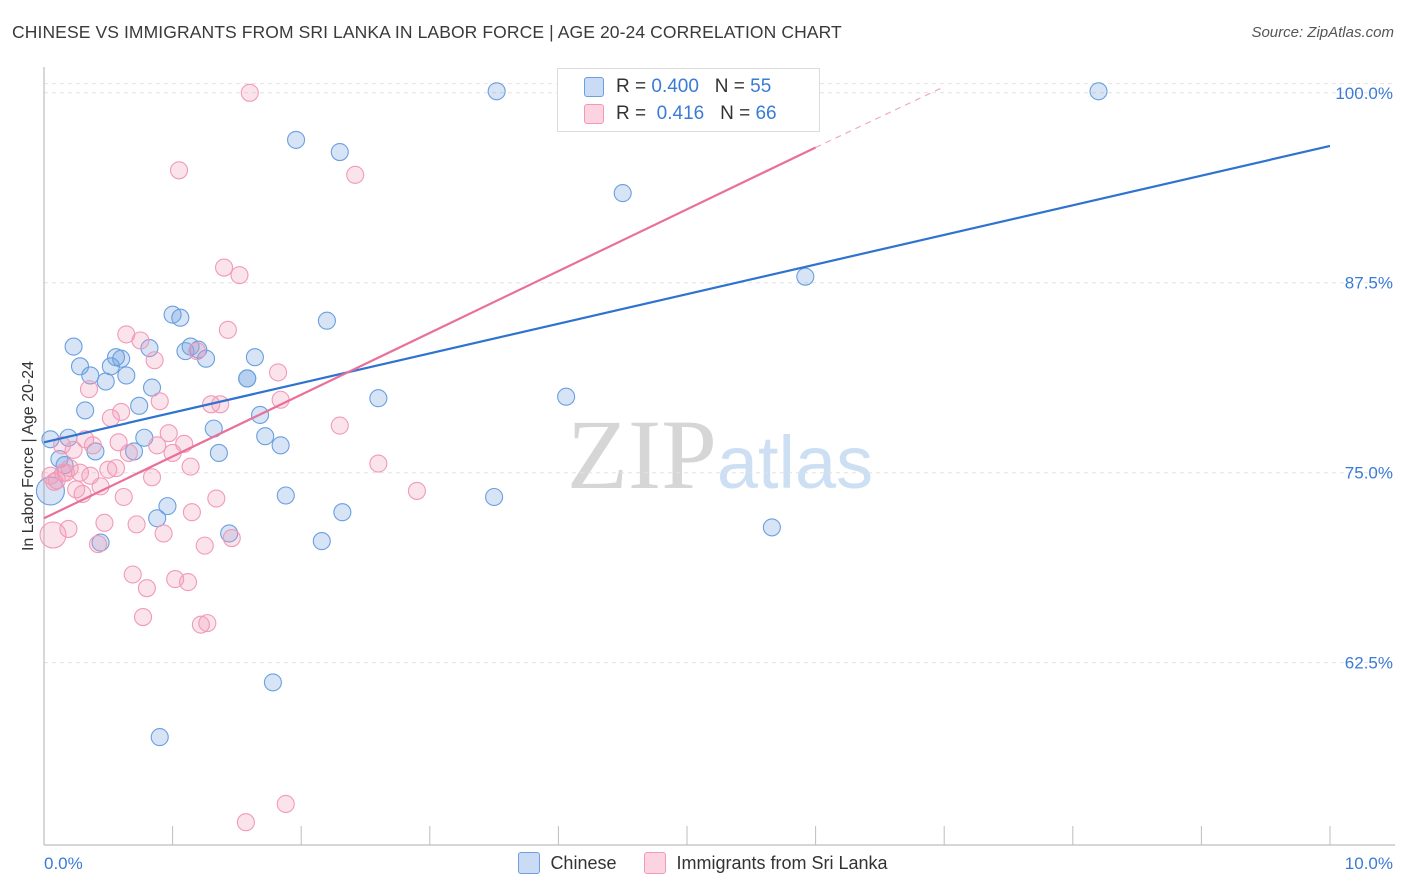 The height and width of the screenshot is (892, 1406). I want to click on stats-legend-row-sri-lanka: R = 0.416 N = 66, so click(667, 114).